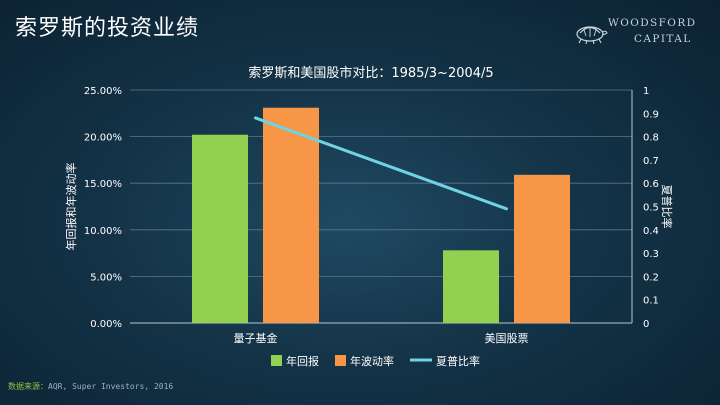  What do you see at coordinates (458, 361) in the screenshot?
I see `legend-label: 夏普比率` at bounding box center [458, 361].